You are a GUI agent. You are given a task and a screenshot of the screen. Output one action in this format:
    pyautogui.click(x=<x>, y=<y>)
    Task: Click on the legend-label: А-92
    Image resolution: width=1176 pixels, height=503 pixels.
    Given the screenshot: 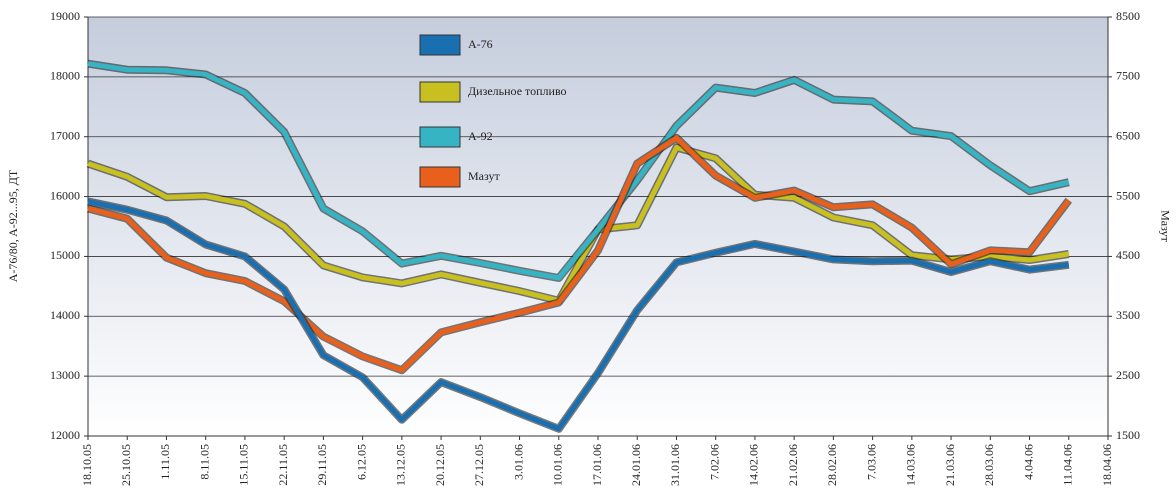 What is the action you would take?
    pyautogui.click(x=480, y=136)
    